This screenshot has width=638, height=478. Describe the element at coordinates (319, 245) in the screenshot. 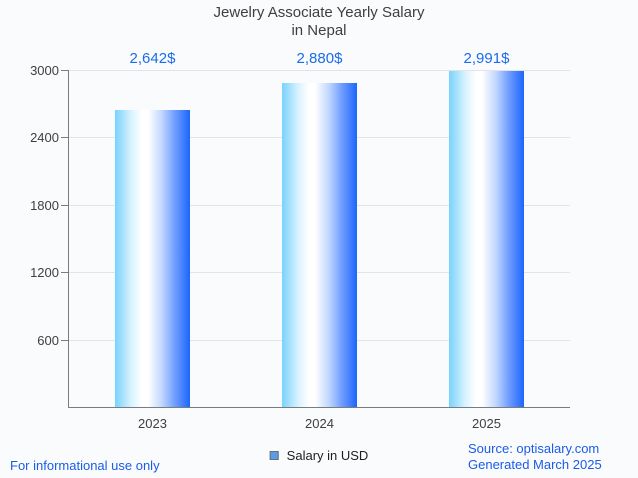

I see `bar-2024` at that location.